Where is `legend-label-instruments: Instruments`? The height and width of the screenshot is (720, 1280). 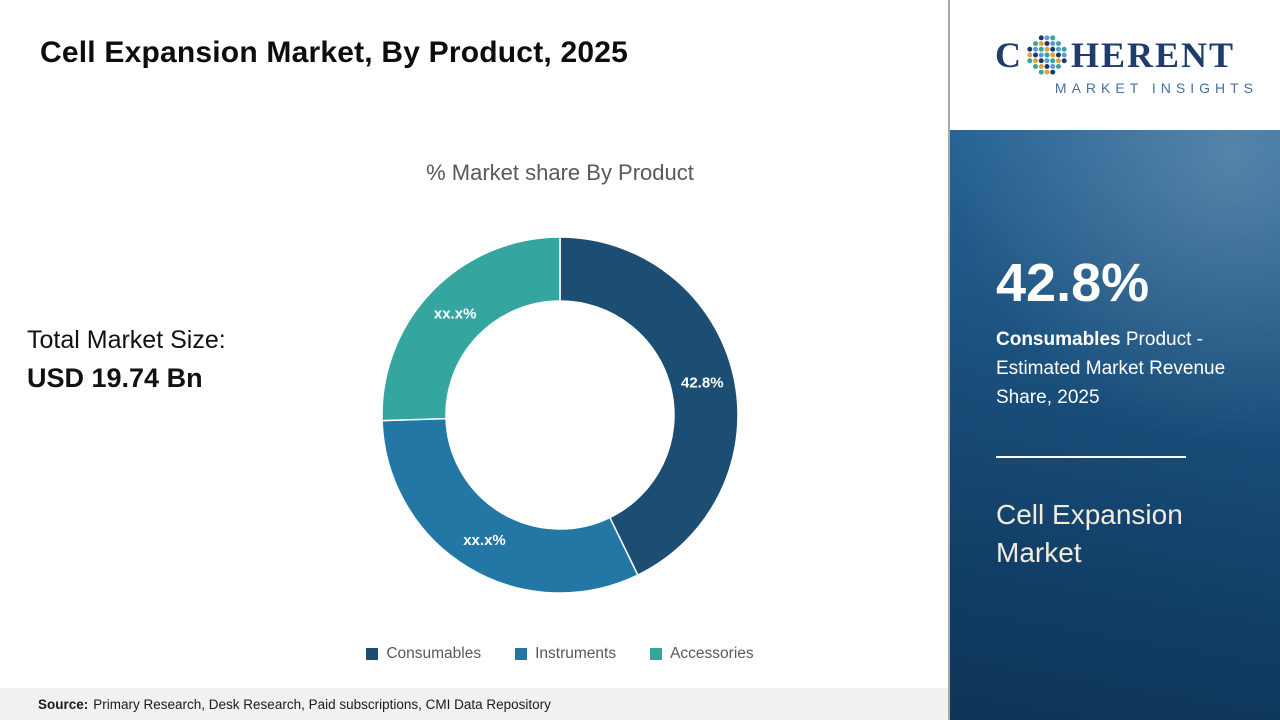
legend-label-instruments: Instruments is located at coordinates (576, 653).